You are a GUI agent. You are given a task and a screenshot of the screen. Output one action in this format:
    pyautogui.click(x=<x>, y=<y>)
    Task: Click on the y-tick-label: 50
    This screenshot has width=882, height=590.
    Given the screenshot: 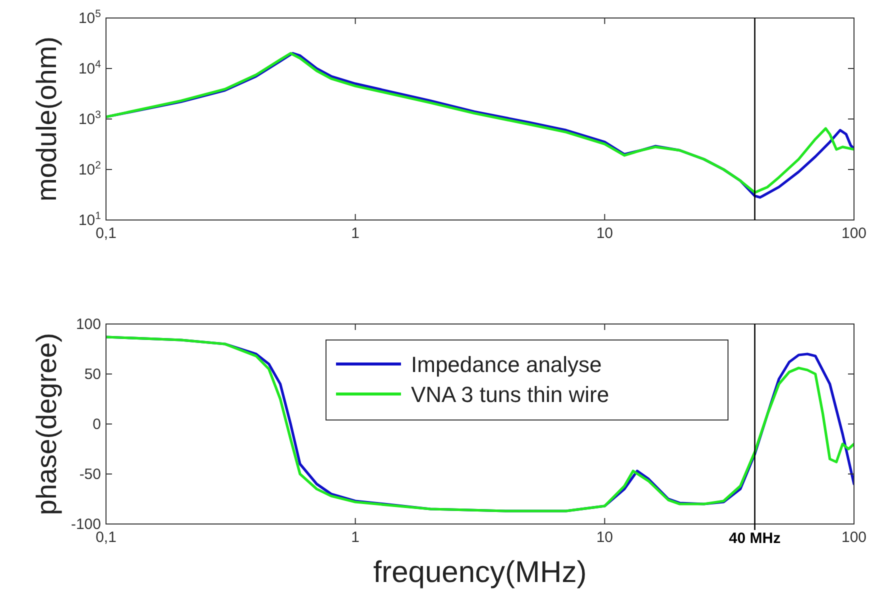 What is the action you would take?
    pyautogui.click(x=92, y=374)
    